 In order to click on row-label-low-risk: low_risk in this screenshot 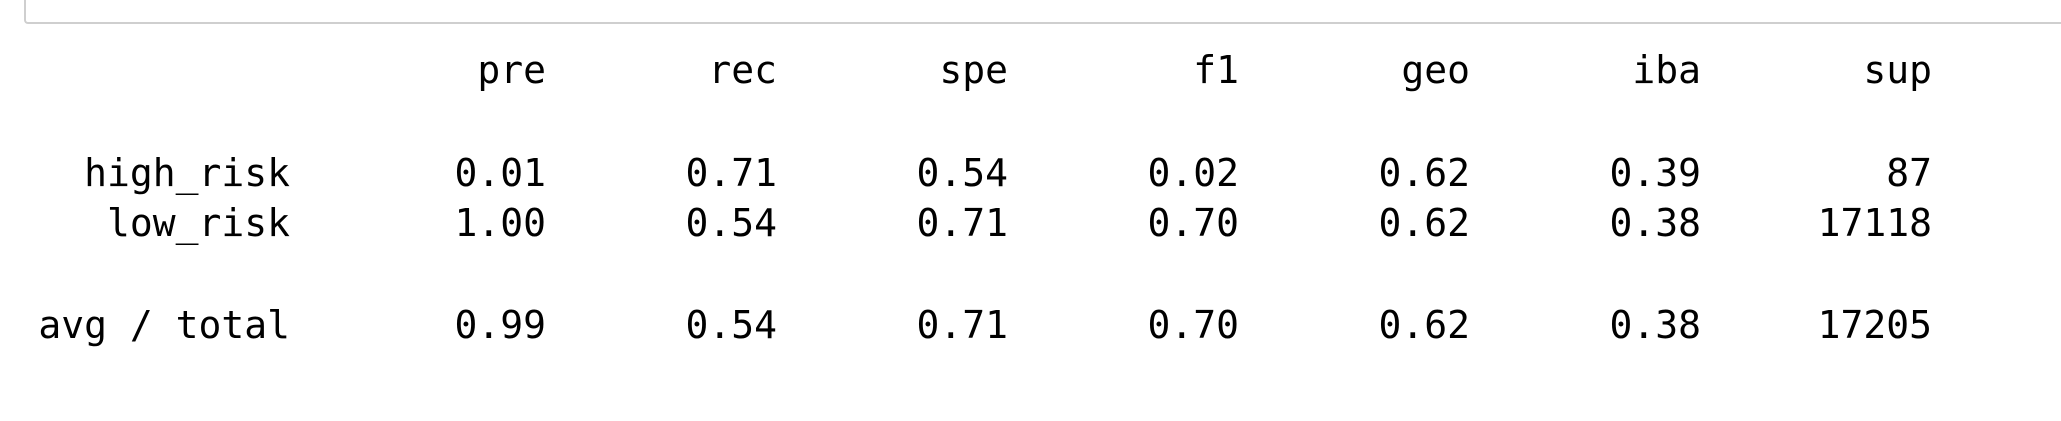, I will do `click(198, 223)`.